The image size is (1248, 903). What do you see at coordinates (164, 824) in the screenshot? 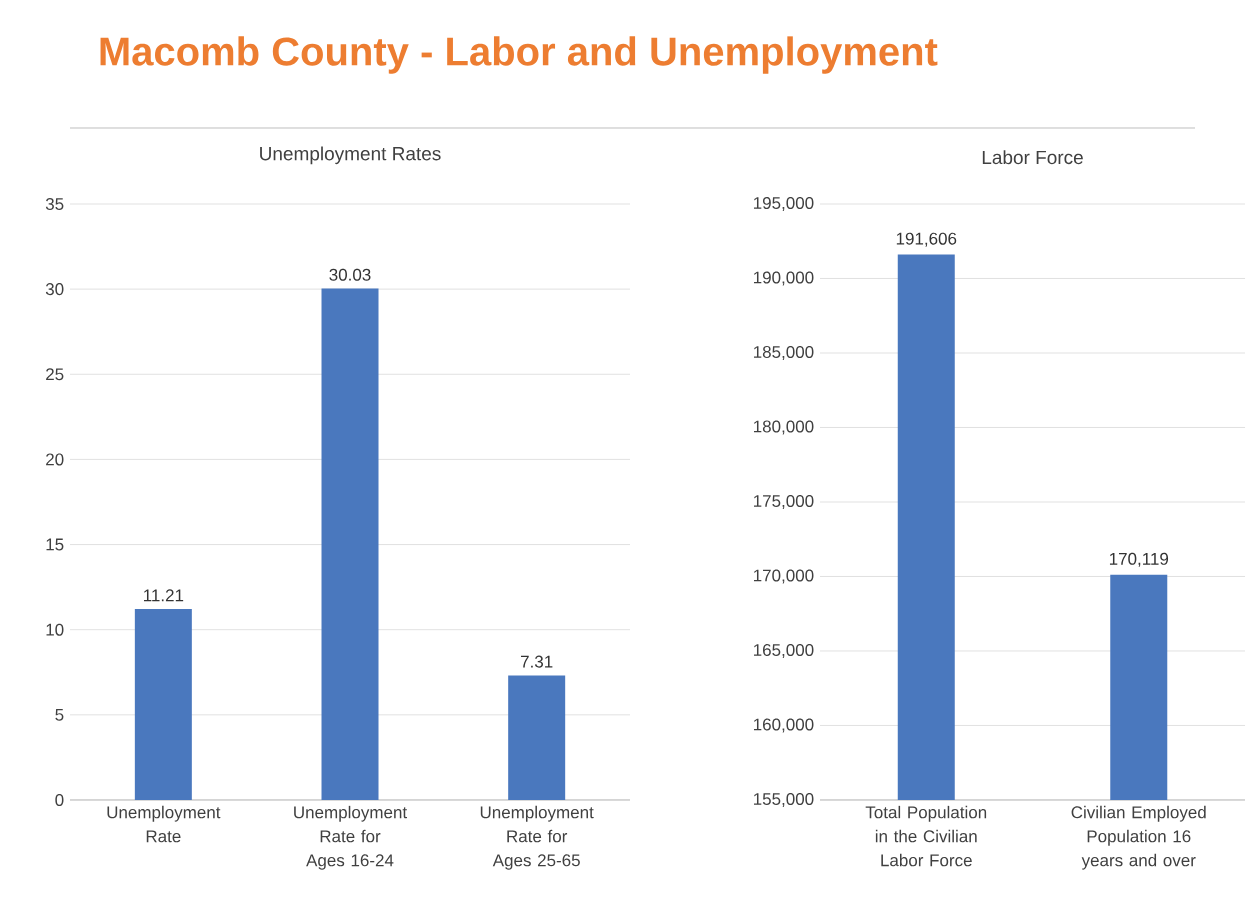
I see `x-tick-label: Unemployment Rate` at bounding box center [164, 824].